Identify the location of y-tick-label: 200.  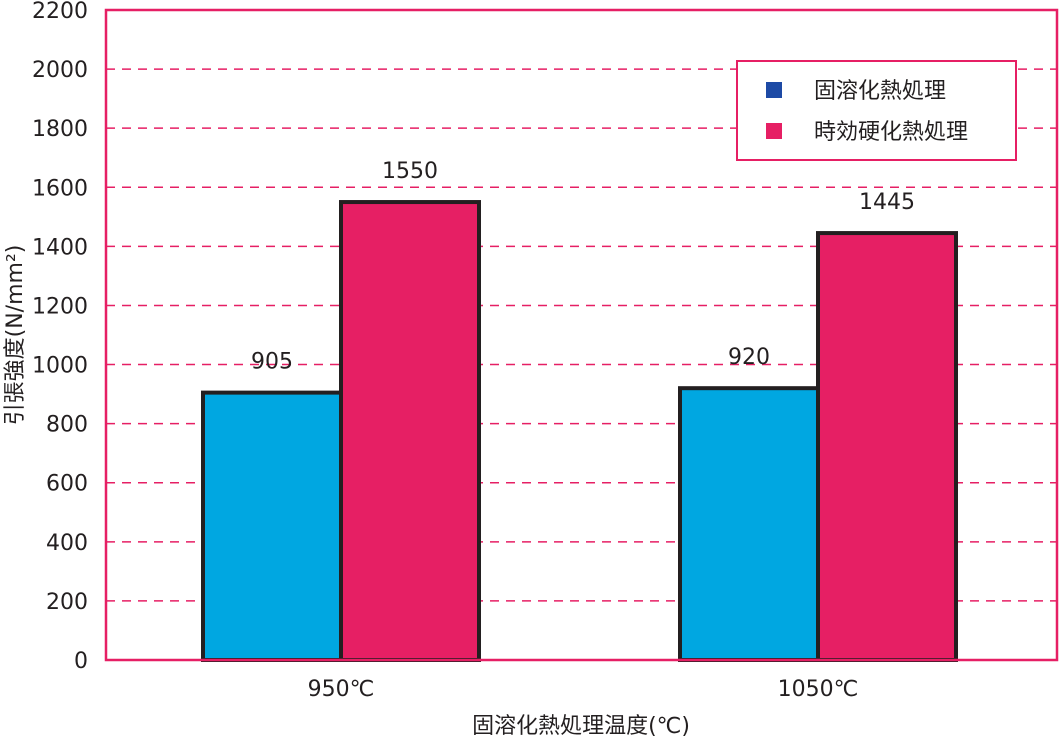
(67, 602).